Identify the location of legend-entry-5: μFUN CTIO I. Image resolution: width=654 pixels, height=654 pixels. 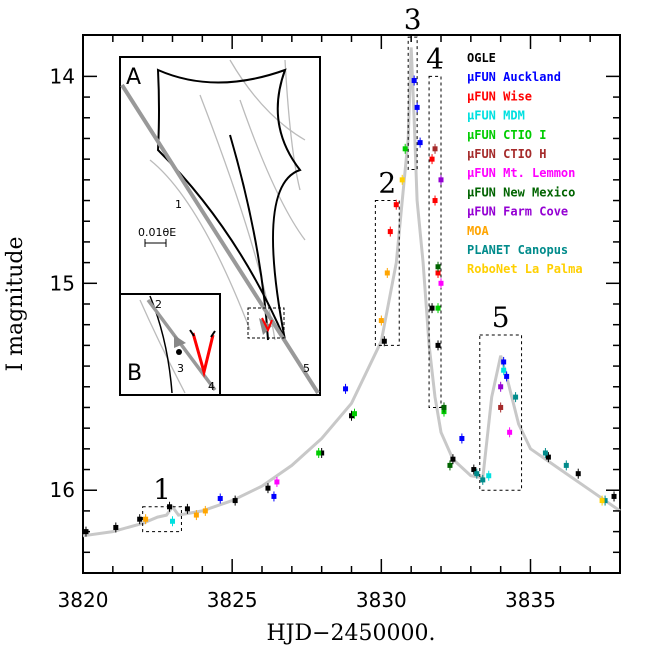
(506, 135).